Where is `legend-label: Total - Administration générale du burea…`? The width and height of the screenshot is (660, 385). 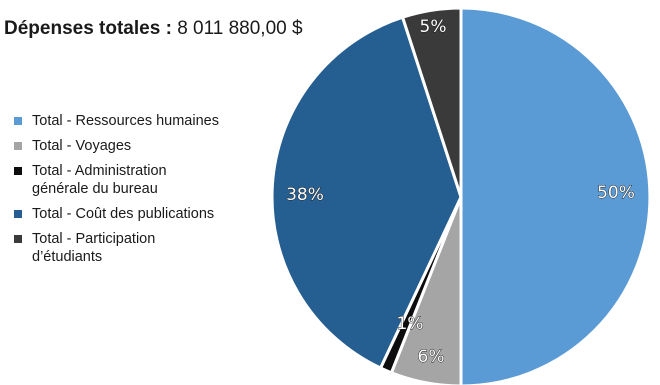
legend-label: Total - Administration générale du burea… is located at coordinates (99, 180).